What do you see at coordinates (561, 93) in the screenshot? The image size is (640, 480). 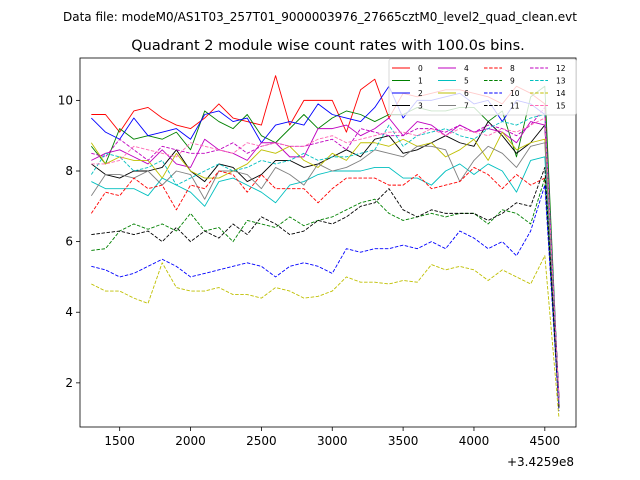 I see `legend-label-14: 14` at bounding box center [561, 93].